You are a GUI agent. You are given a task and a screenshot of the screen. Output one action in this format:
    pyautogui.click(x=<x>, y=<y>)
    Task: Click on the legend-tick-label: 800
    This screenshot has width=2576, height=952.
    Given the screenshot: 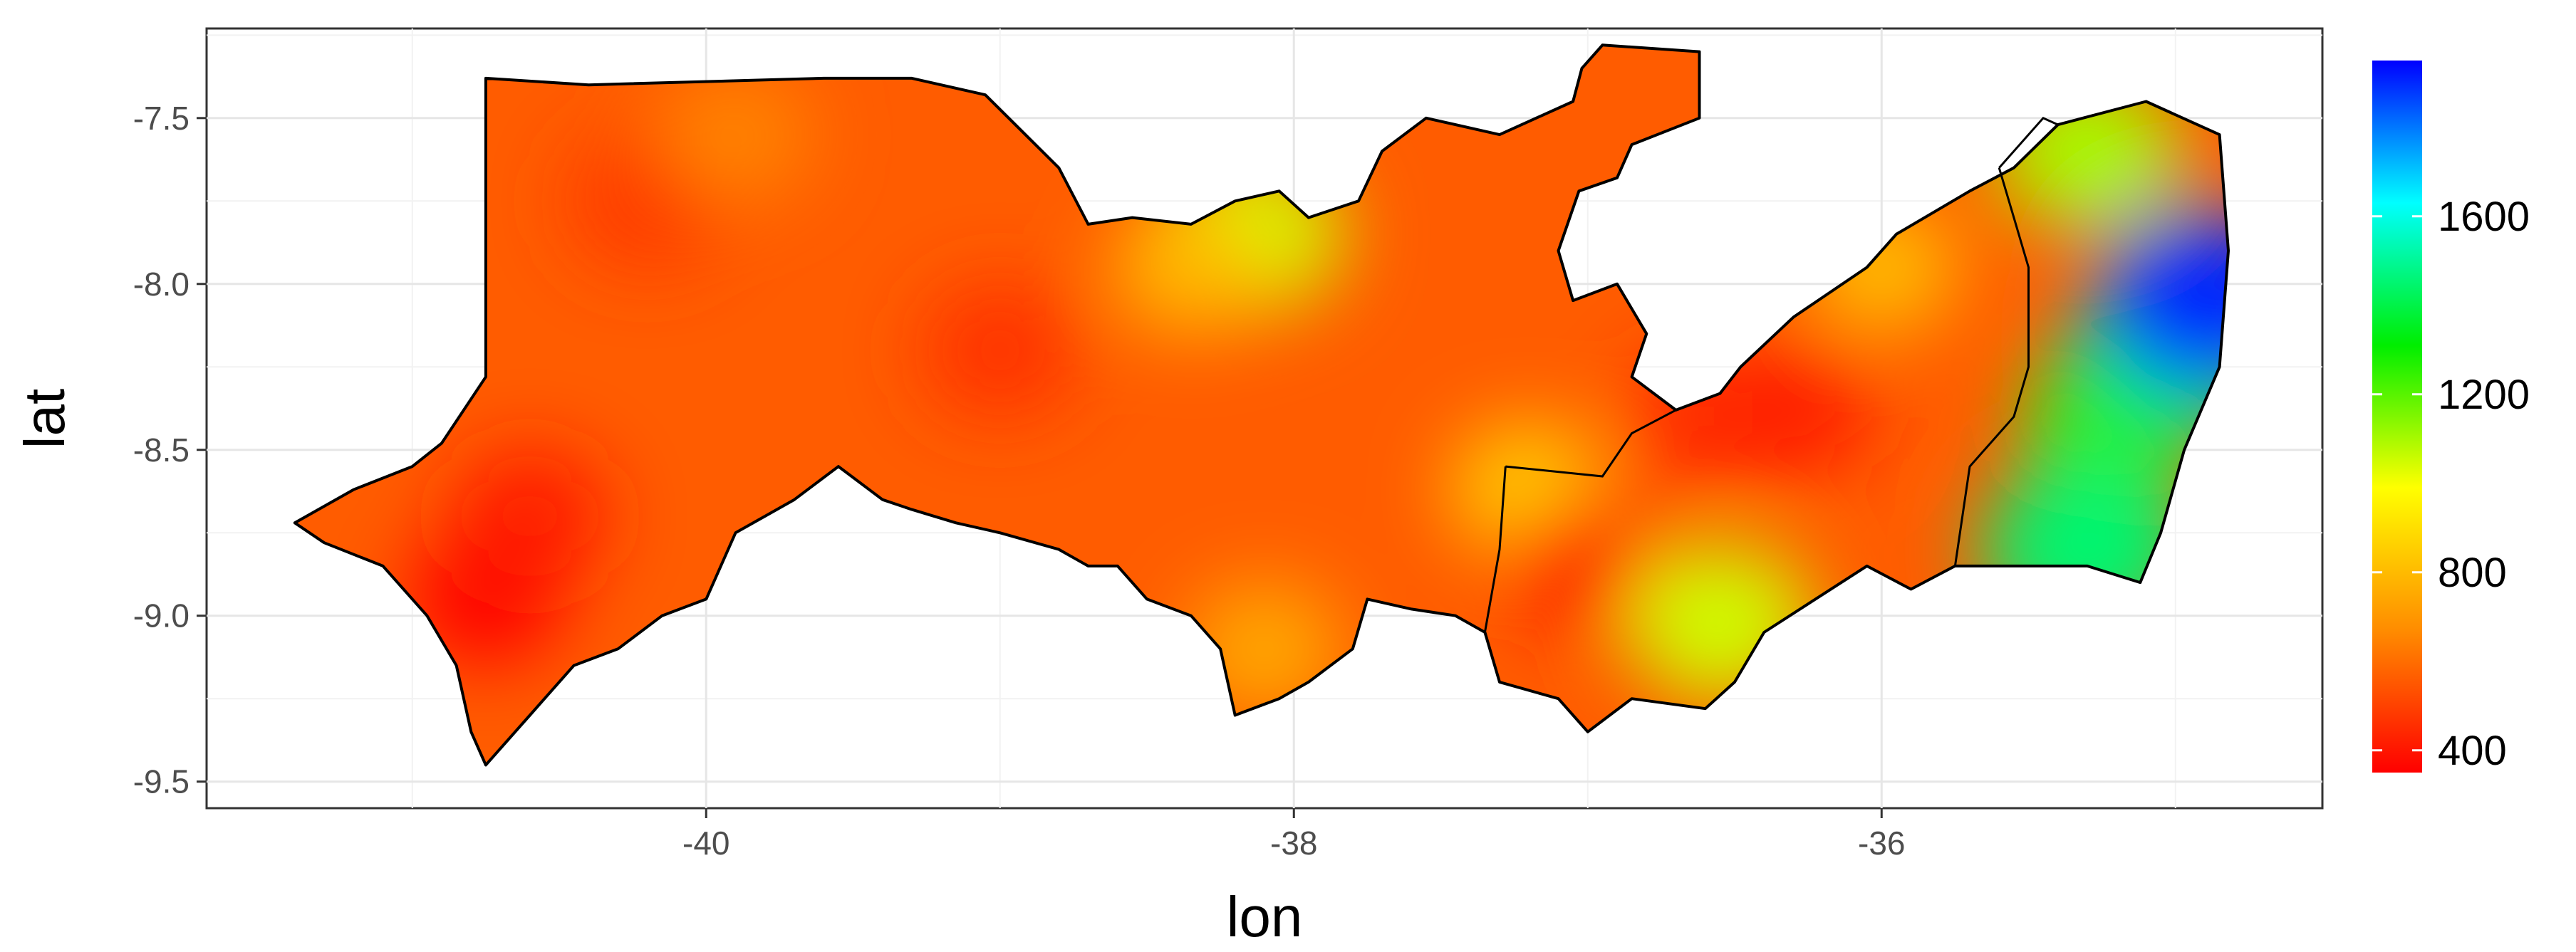 What is the action you would take?
    pyautogui.click(x=2472, y=573)
    